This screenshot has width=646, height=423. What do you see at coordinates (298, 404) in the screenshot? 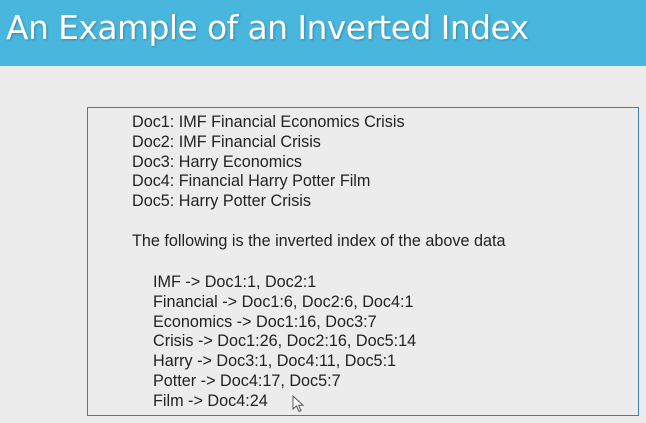
I see `mouse-pointer-icon` at bounding box center [298, 404].